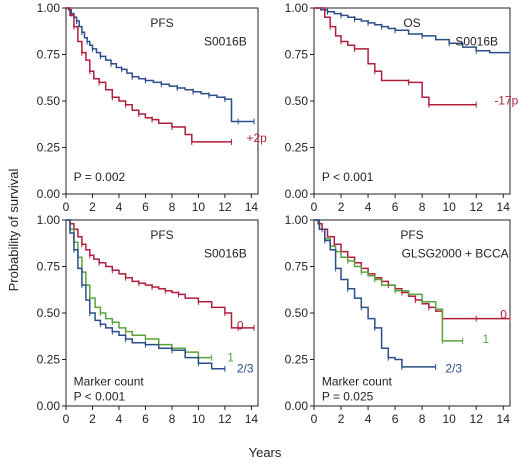  What do you see at coordinates (411, 23) in the screenshot?
I see `panel-title: OS` at bounding box center [411, 23].